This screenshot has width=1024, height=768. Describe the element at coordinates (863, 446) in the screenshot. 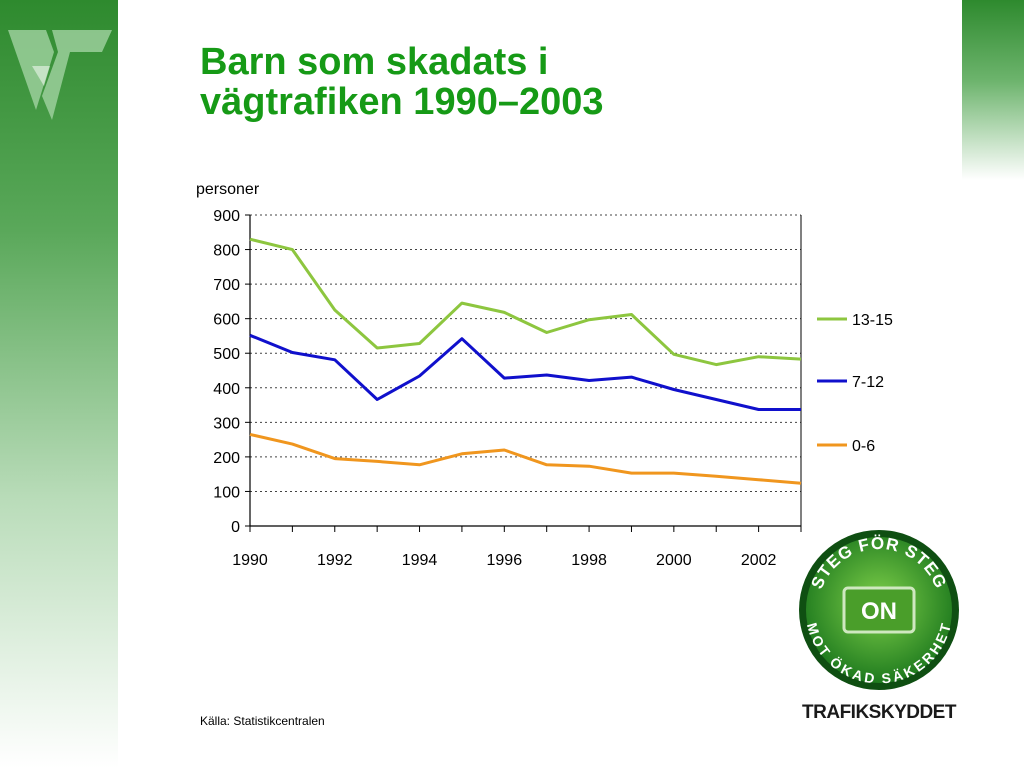

I see `legend-label-0-6: 0-6` at that location.